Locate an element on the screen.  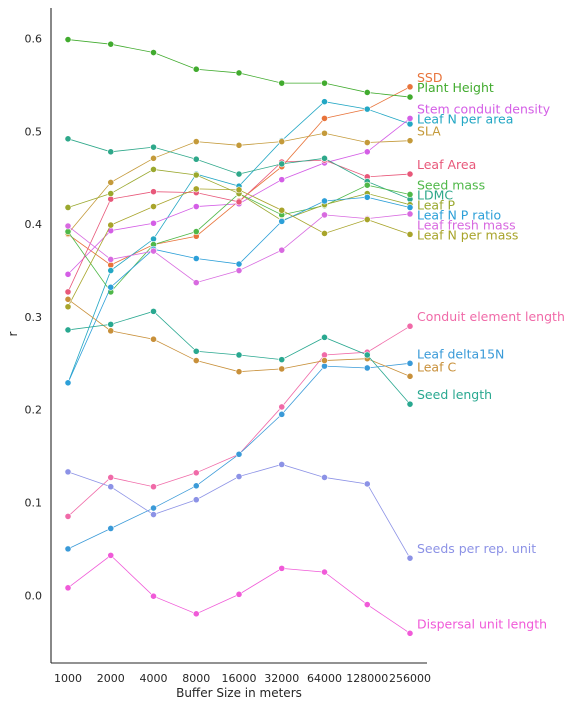
y-tick-label: 0.2 is located at coordinates (34, 410).